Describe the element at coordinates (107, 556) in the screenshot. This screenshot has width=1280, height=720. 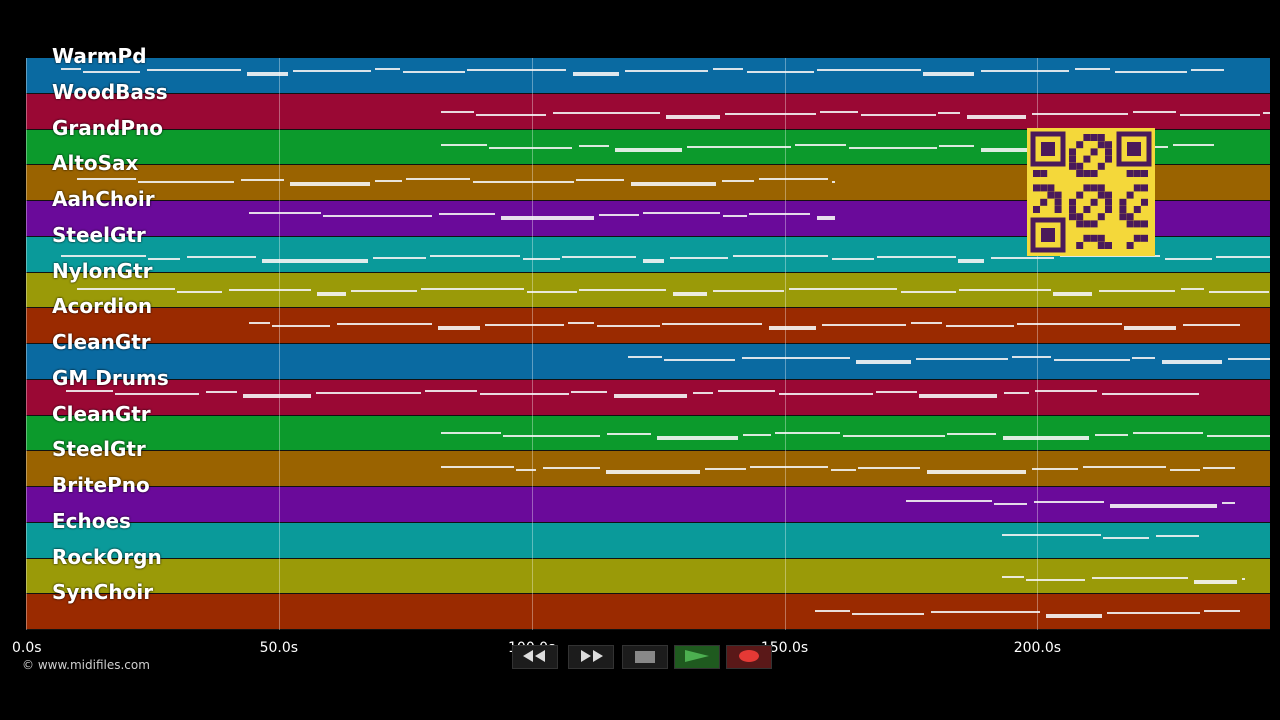
I see `track-label: RockOrgn` at that location.